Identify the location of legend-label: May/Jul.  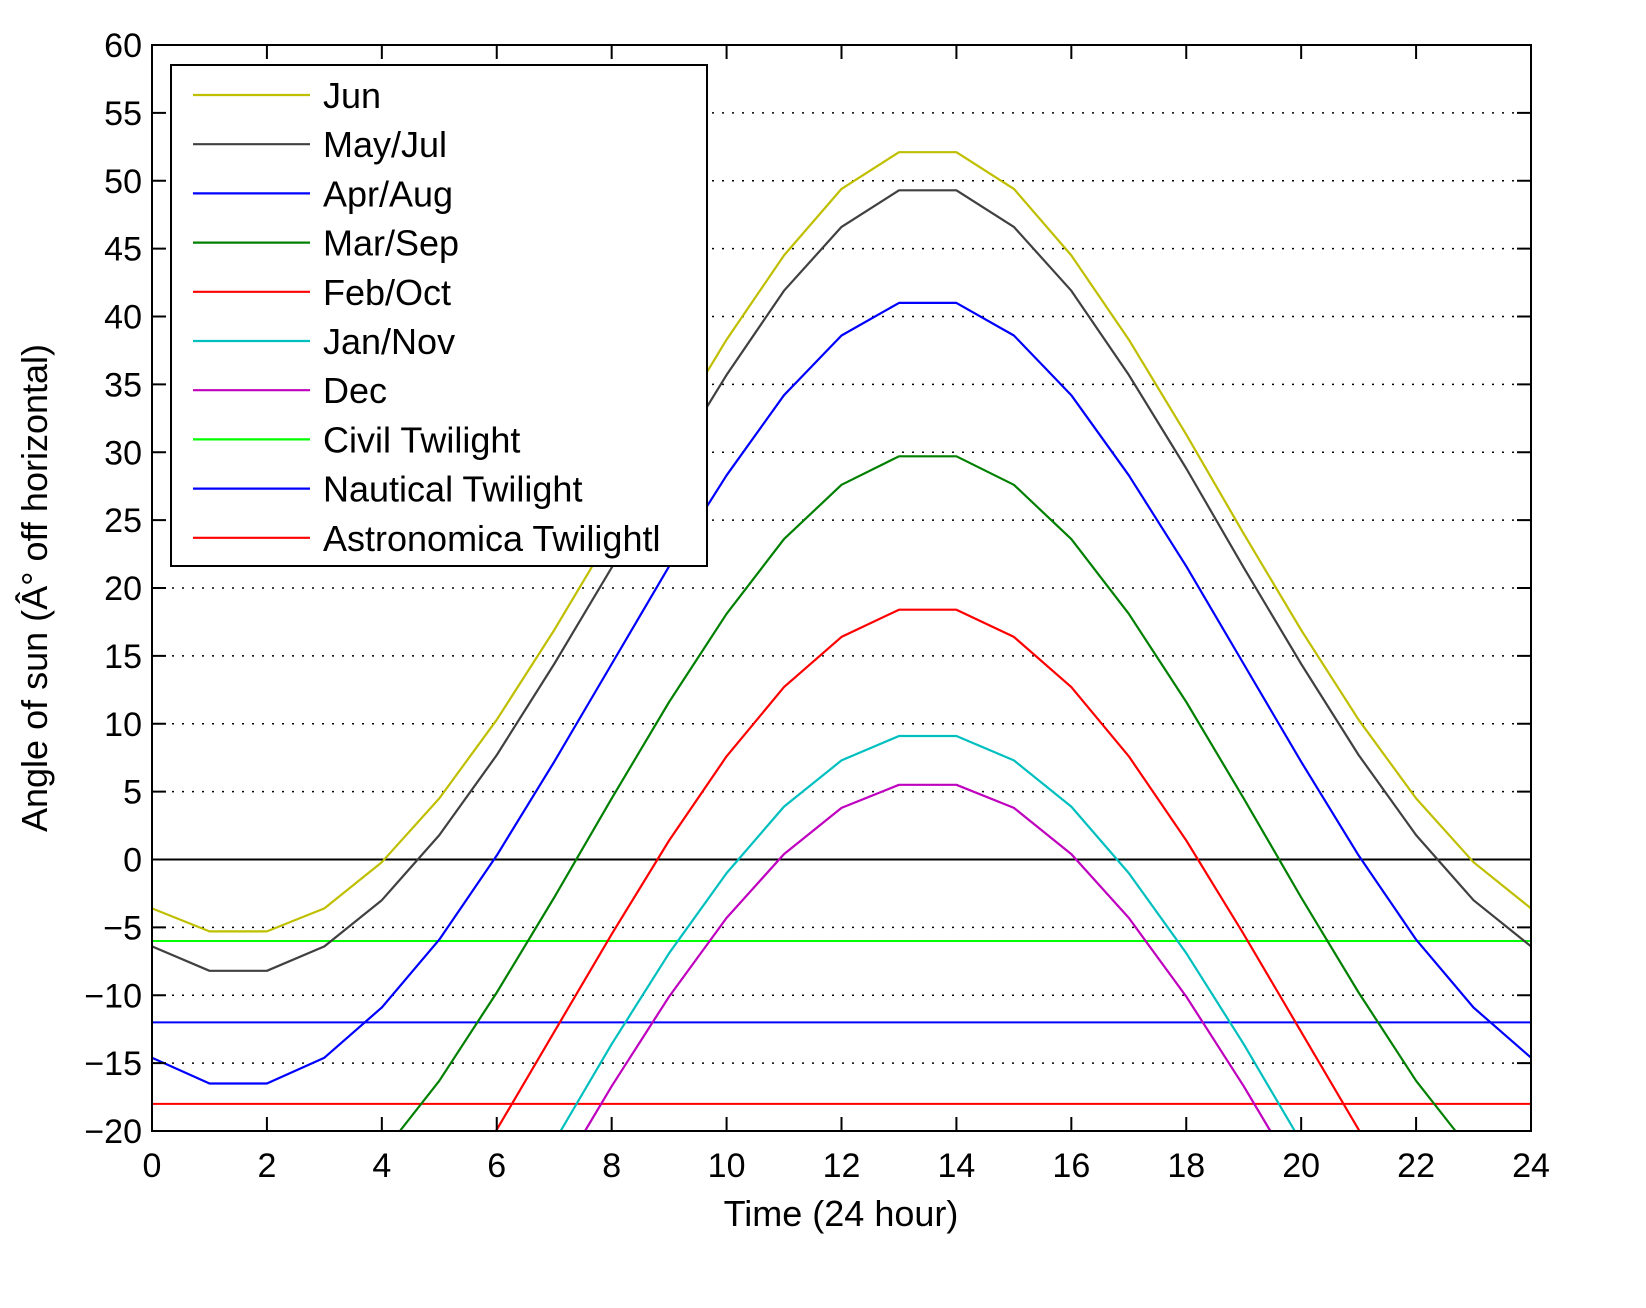
(385, 144).